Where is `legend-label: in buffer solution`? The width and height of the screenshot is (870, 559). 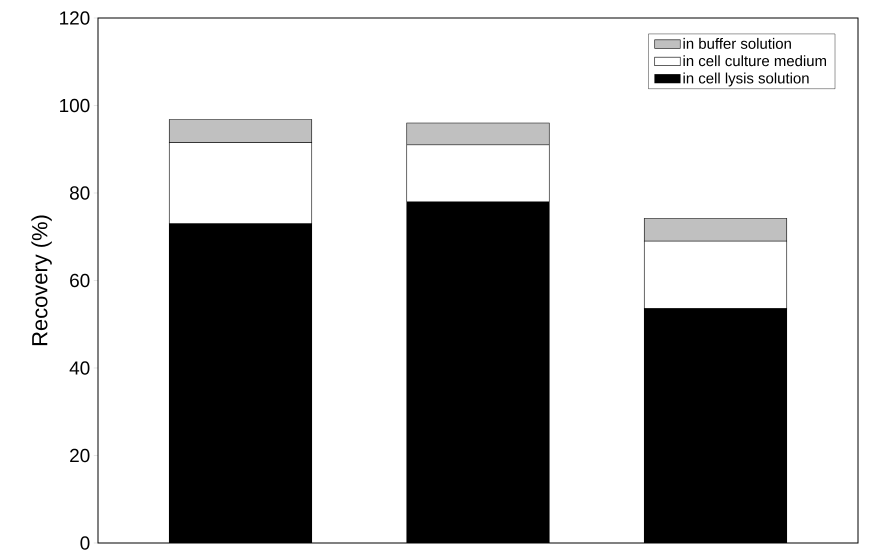 legend-label: in buffer solution is located at coordinates (737, 43).